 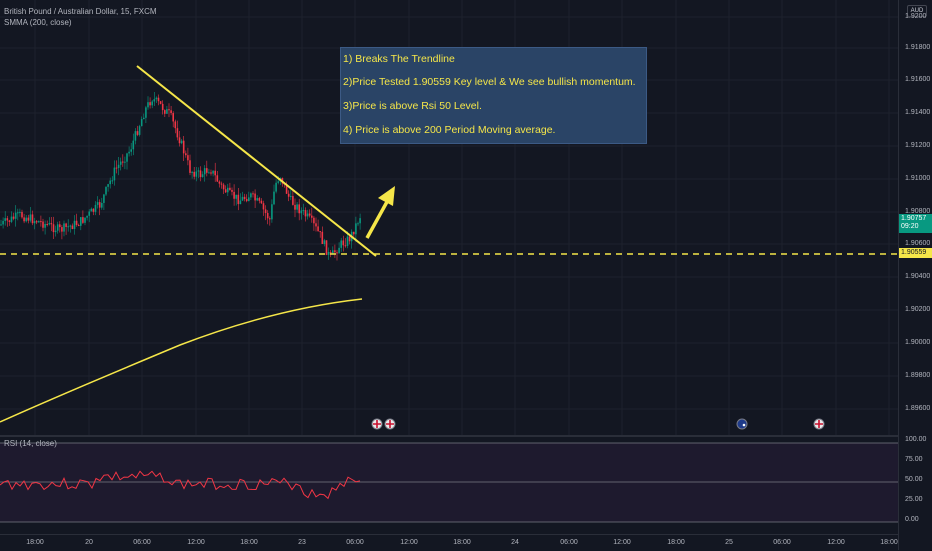 I want to click on current-price-tag: 1.90757 09:20, so click(x=915, y=223).